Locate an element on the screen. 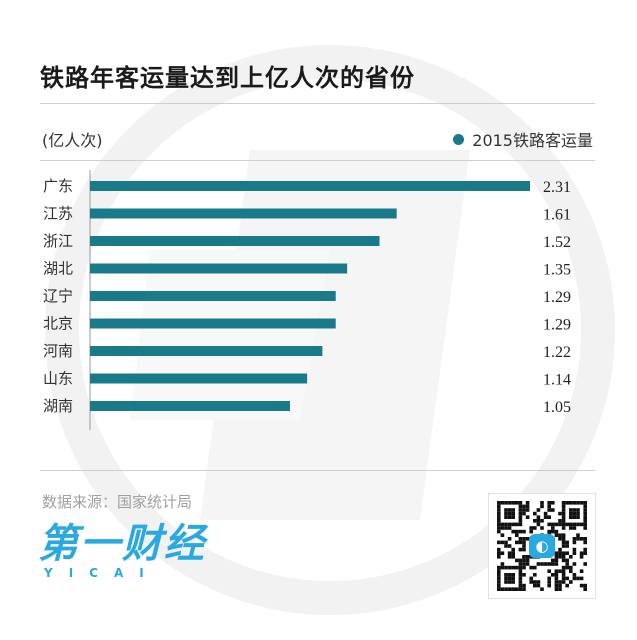 The width and height of the screenshot is (637, 640). category-label: 河南 is located at coordinates (58, 351).